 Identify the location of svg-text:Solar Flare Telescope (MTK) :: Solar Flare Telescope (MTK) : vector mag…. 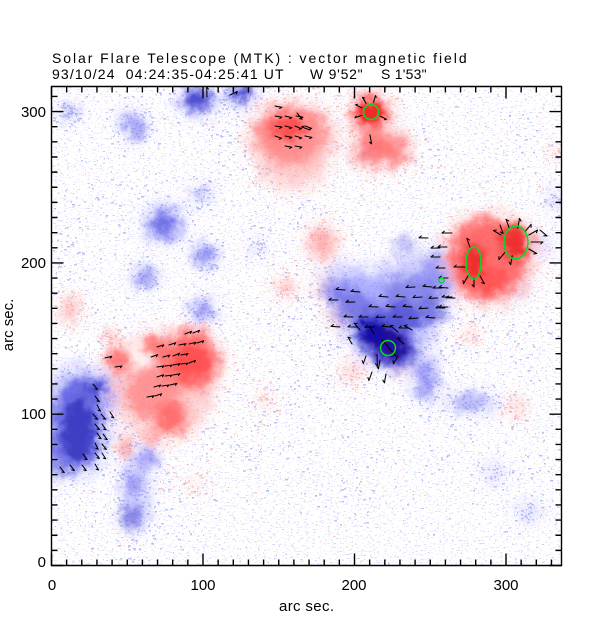
(259, 58).